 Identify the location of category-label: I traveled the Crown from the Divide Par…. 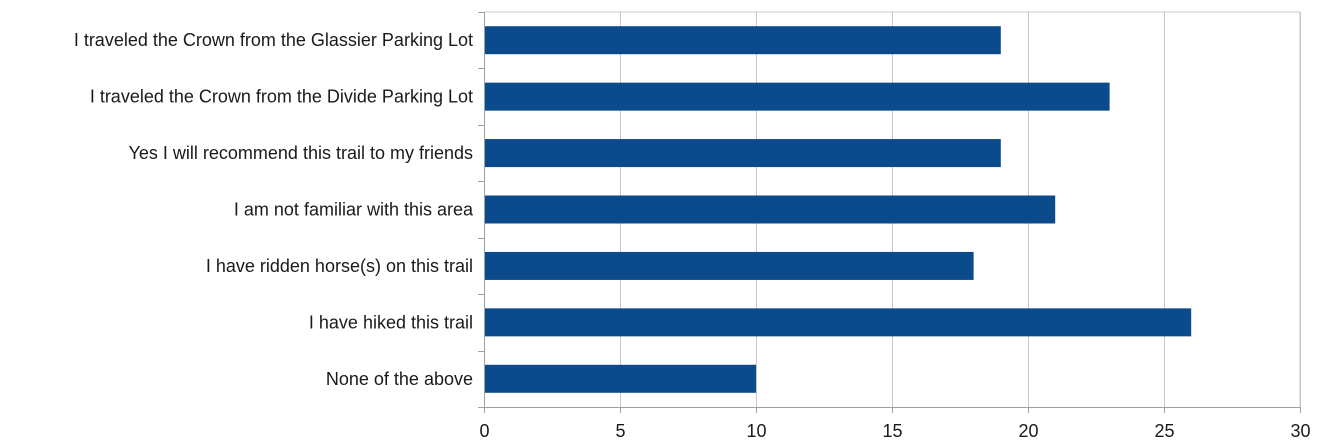
(281, 97).